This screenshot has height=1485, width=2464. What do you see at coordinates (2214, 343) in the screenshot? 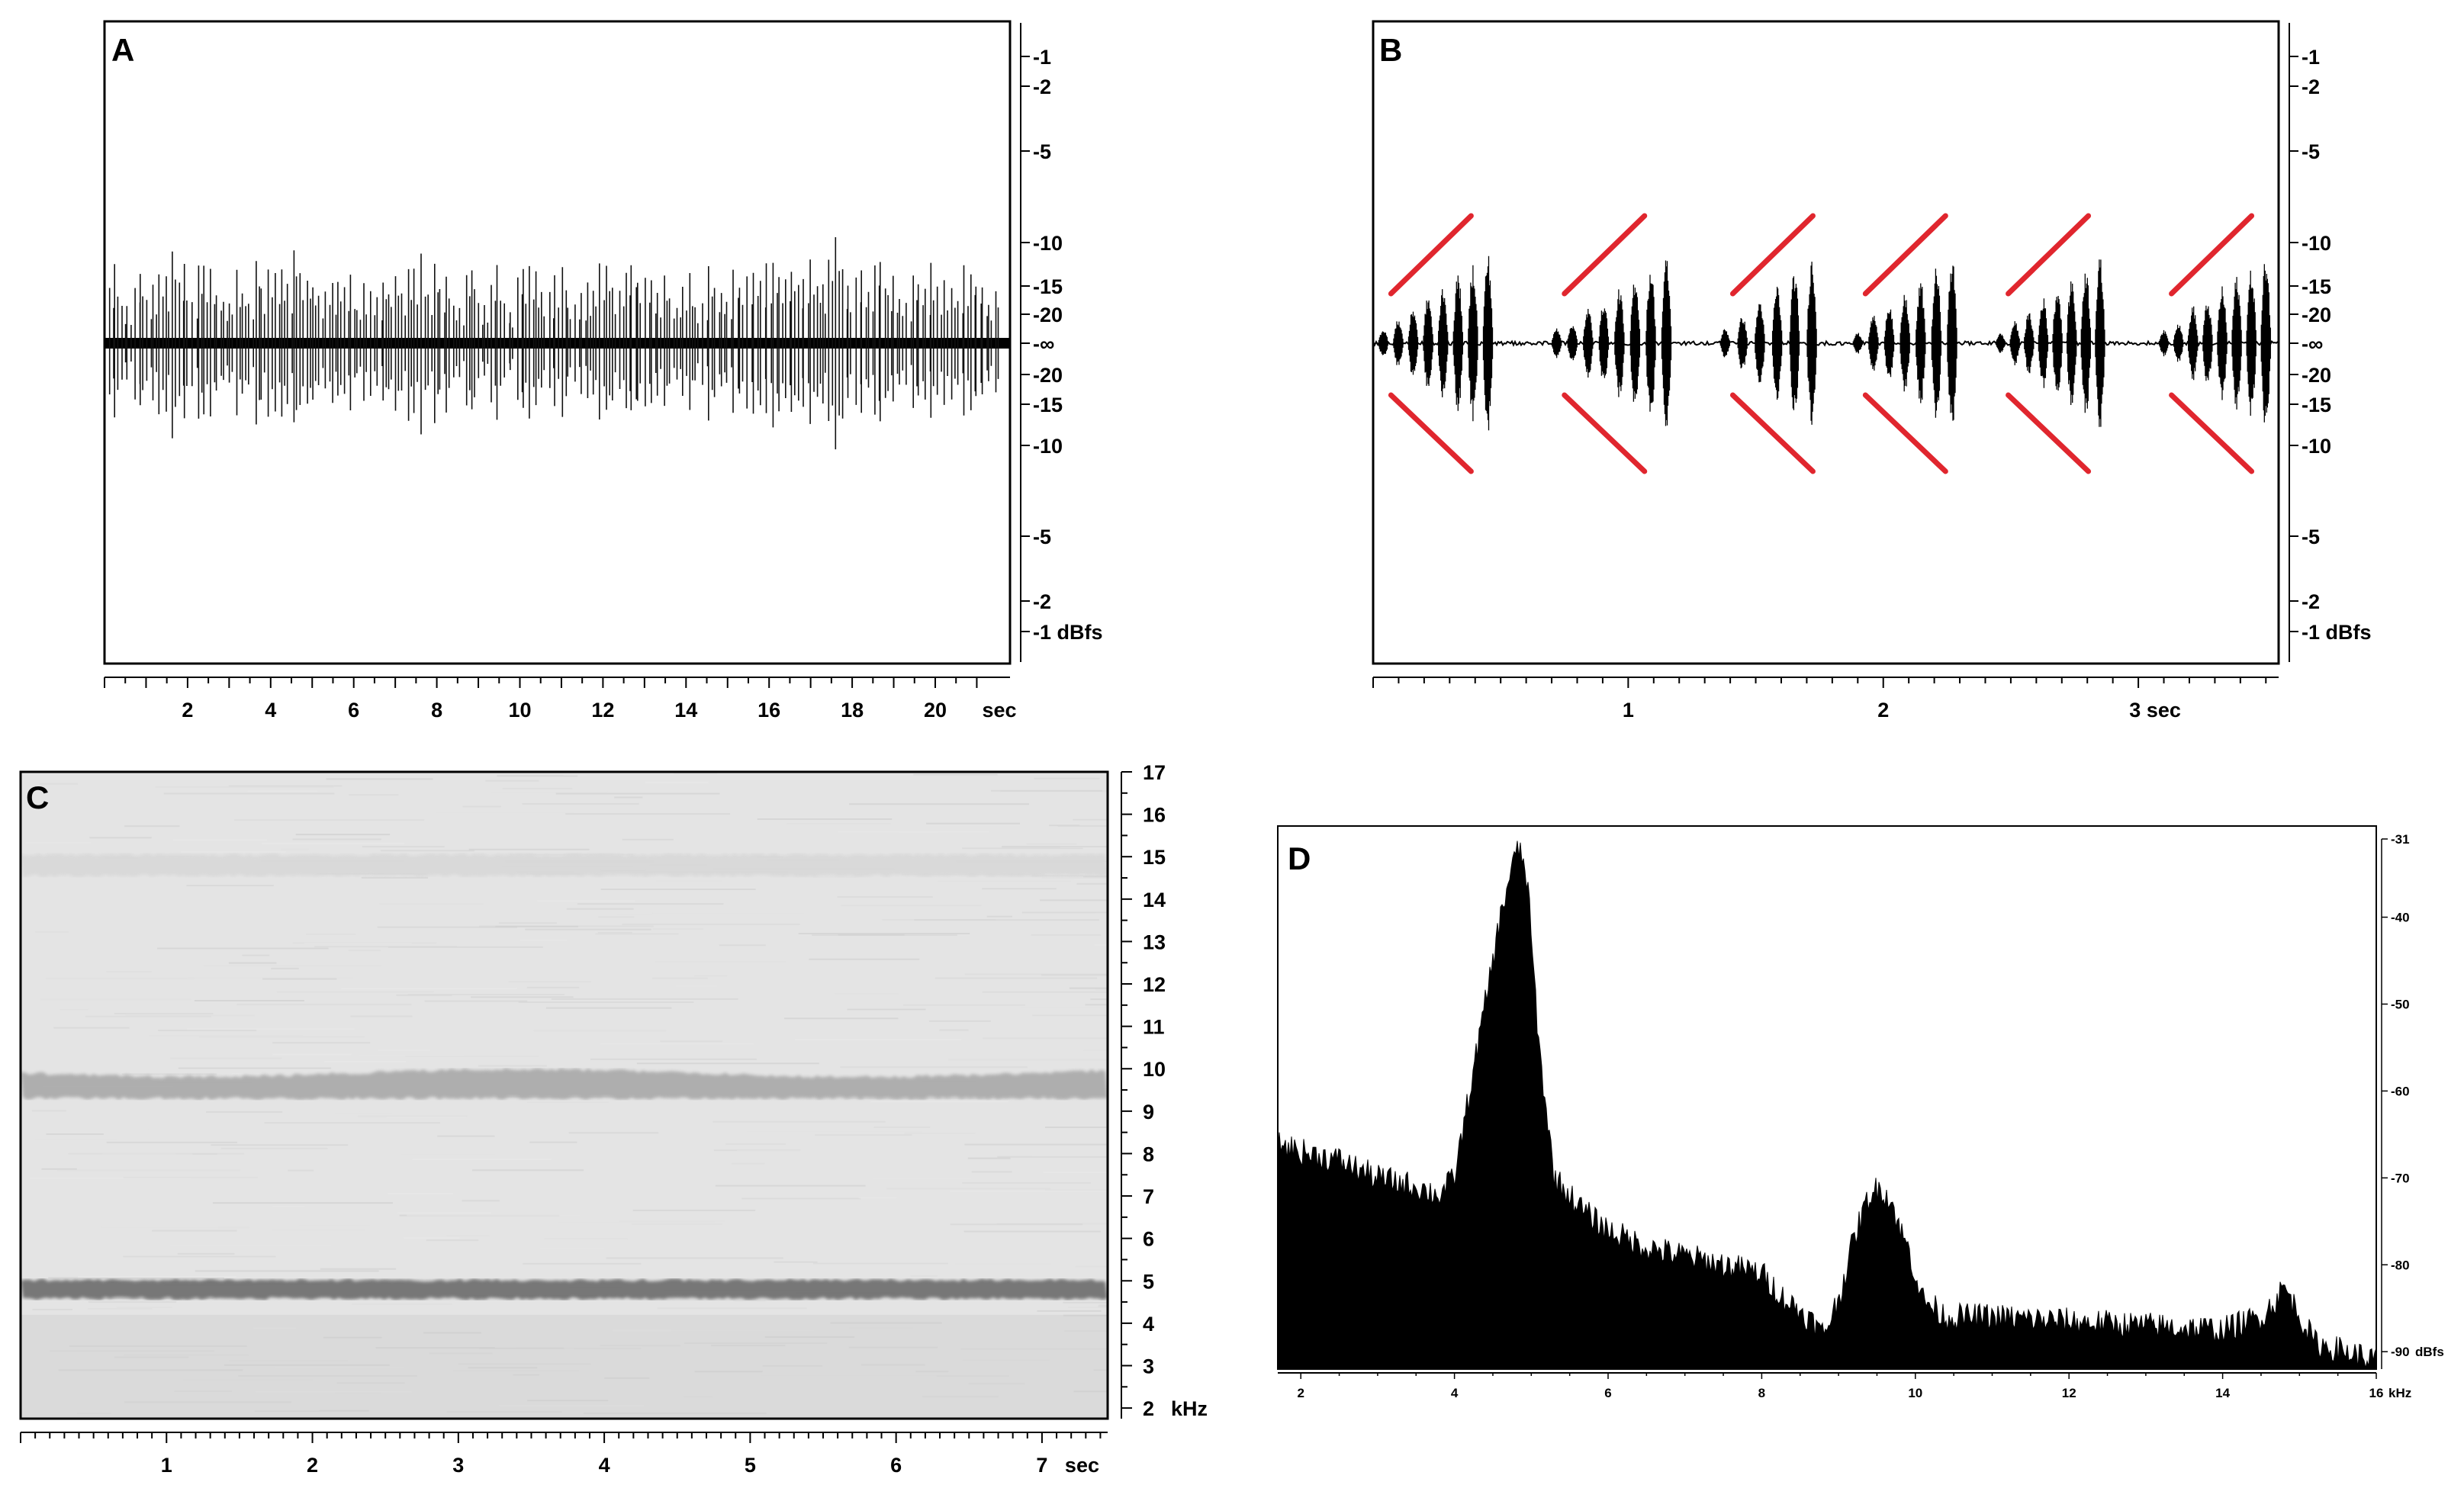
I see `waveform-pulse-group` at bounding box center [2214, 343].